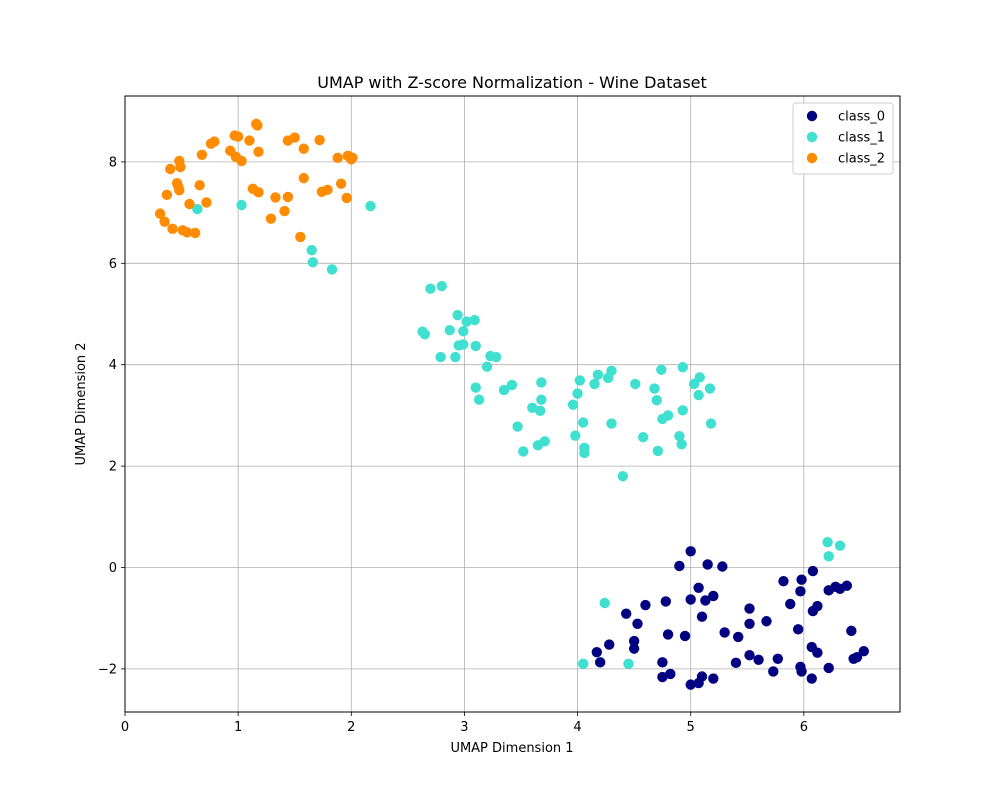 The image size is (1000, 800). Describe the element at coordinates (691, 727) in the screenshot. I see `x-tick-label: 5` at that location.